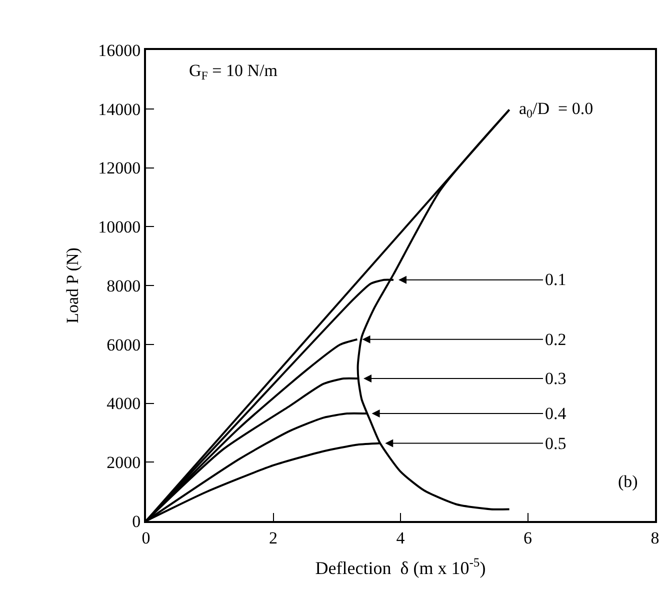  I want to click on y-tick-label: 6000, so click(123, 344).